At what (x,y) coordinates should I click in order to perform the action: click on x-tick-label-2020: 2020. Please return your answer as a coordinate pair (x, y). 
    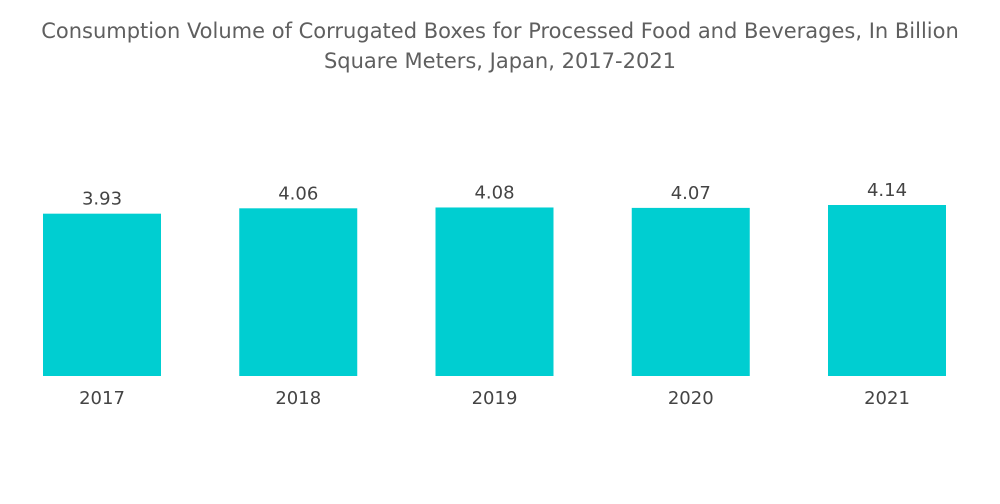
    Looking at the image, I should click on (691, 398).